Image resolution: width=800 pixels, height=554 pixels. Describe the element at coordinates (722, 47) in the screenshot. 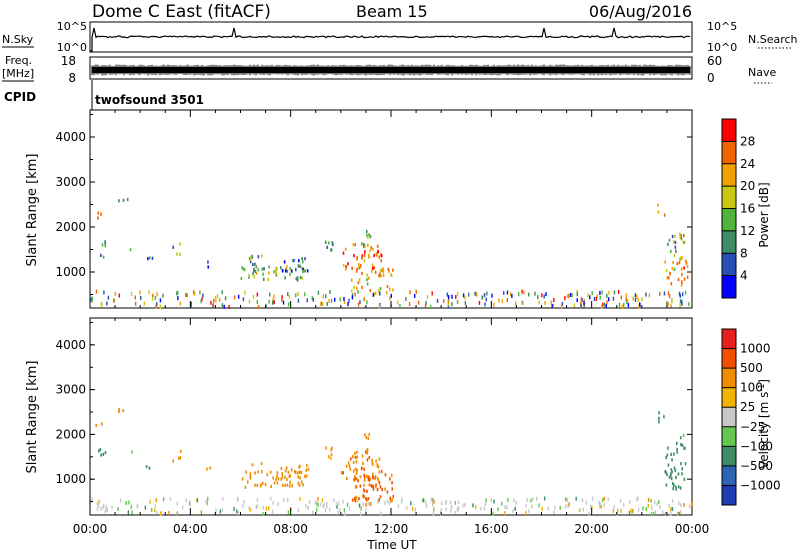

I see `nsearch-tick-bottom: 10^0` at that location.